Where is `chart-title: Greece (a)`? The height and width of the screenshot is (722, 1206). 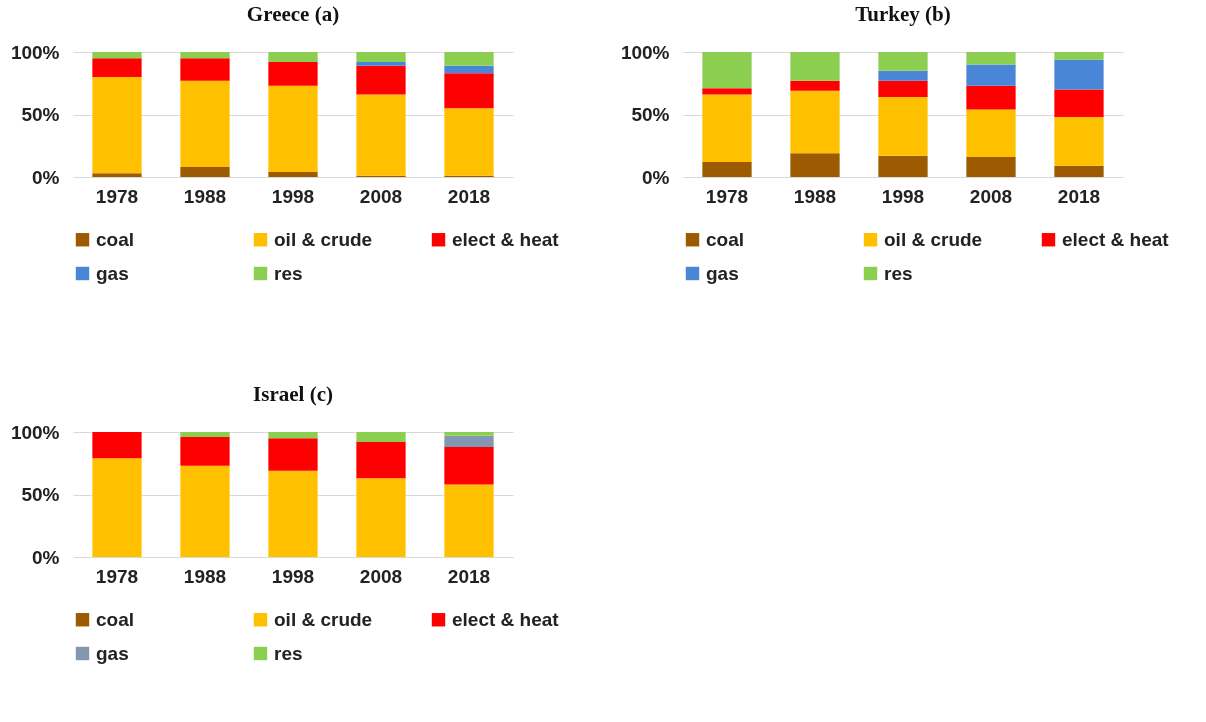
chart-title: Greece (a) is located at coordinates (293, 14).